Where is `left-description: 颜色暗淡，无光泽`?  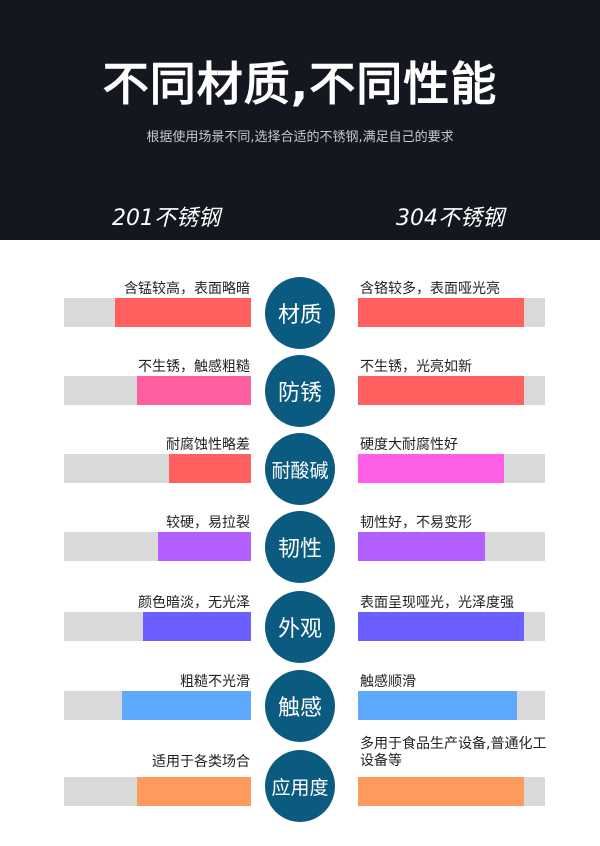 left-description: 颜色暗淡，无光泽 is located at coordinates (194, 603).